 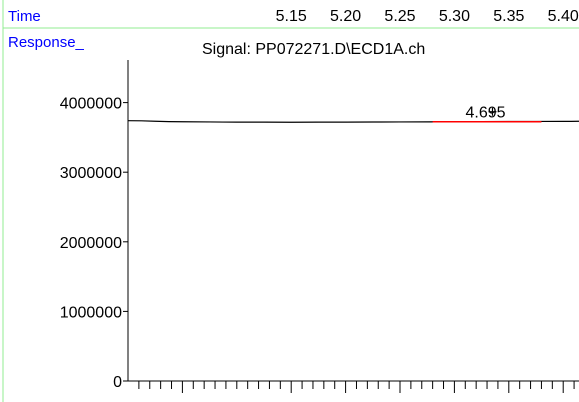 What do you see at coordinates (291, 16) in the screenshot?
I see `x-tick-label: 5.15` at bounding box center [291, 16].